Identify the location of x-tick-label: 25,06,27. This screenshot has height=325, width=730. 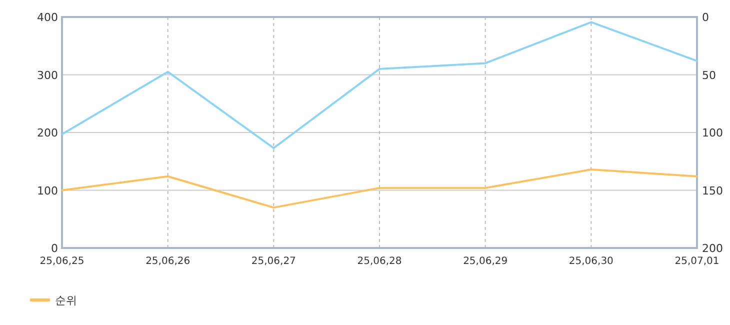
(273, 261).